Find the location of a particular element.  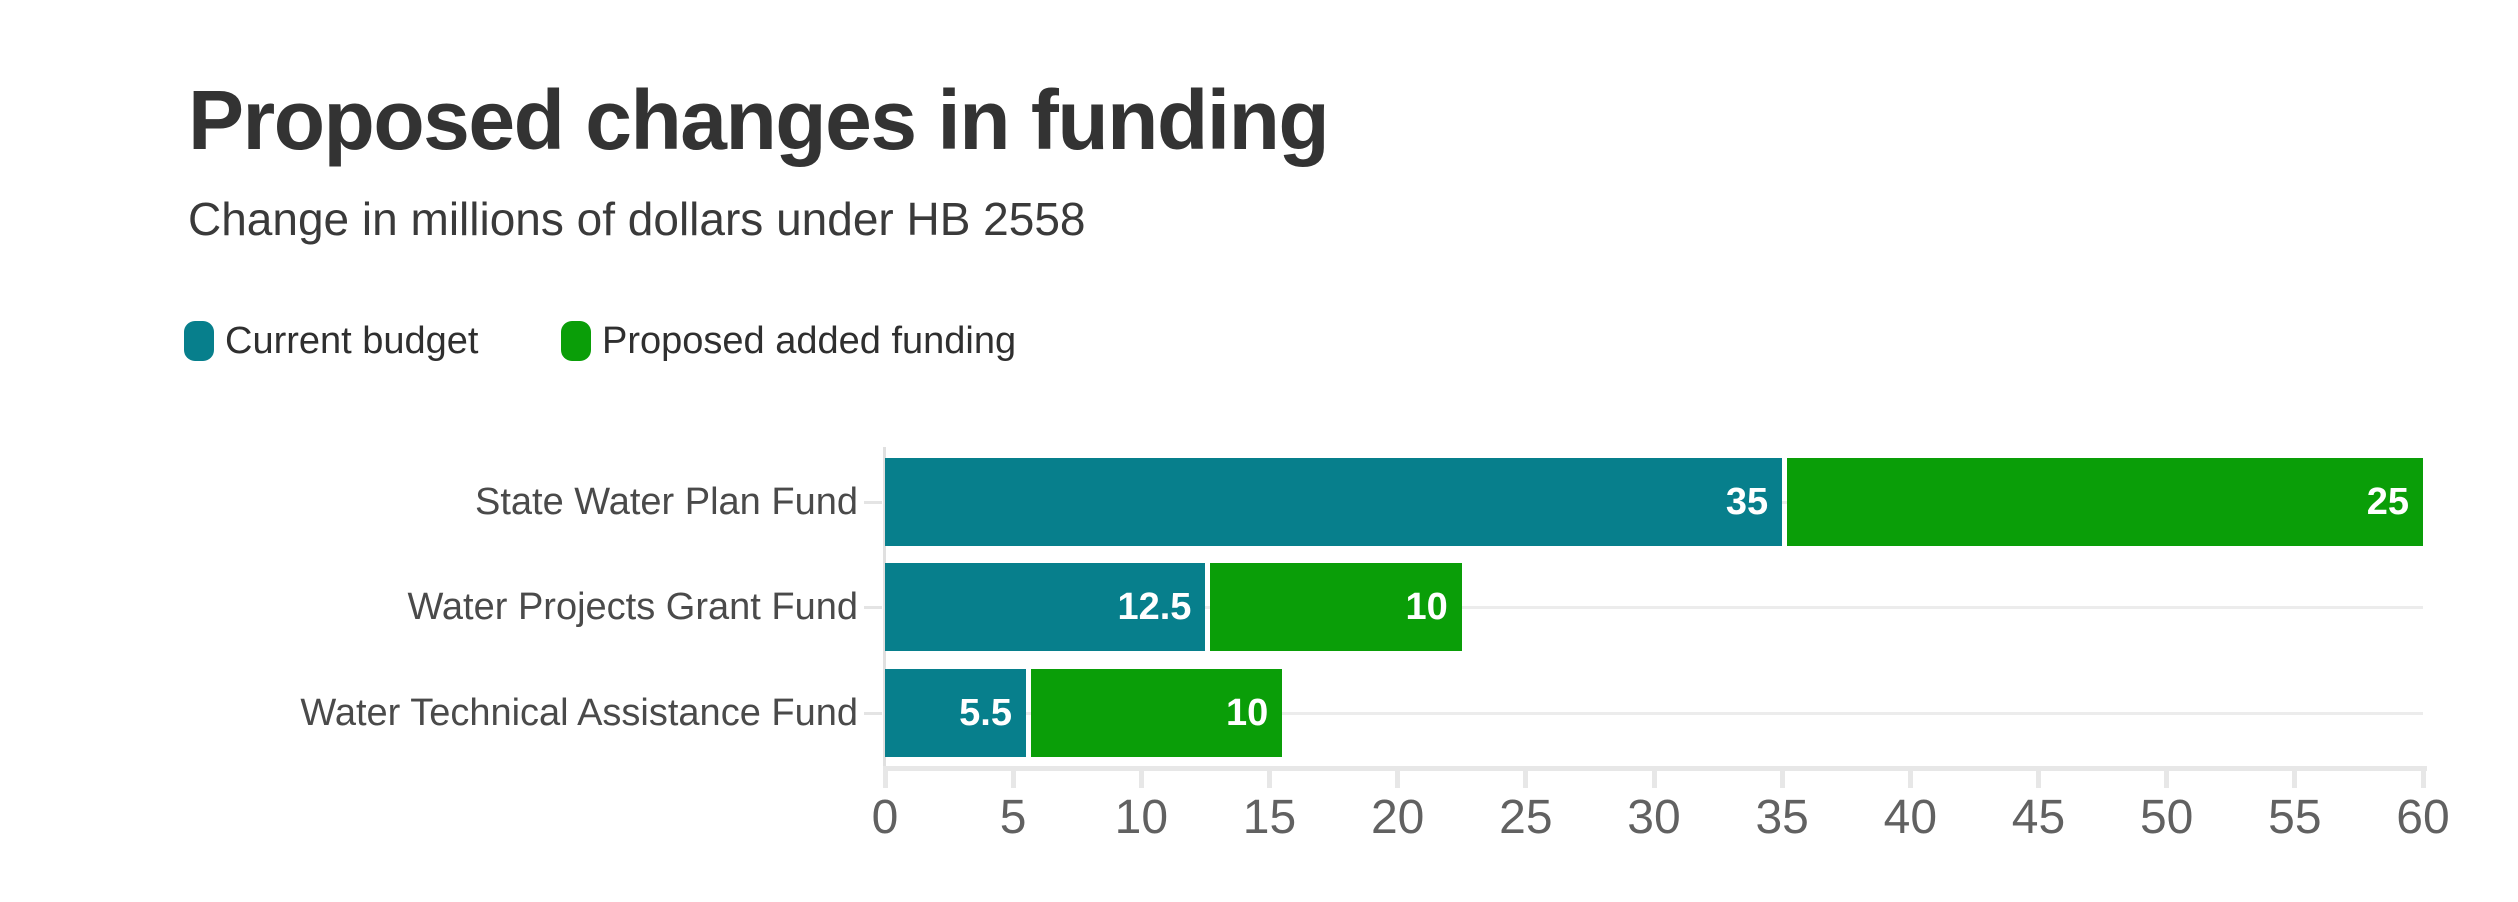

category-label: State Water Plan Fund is located at coordinates (666, 502).